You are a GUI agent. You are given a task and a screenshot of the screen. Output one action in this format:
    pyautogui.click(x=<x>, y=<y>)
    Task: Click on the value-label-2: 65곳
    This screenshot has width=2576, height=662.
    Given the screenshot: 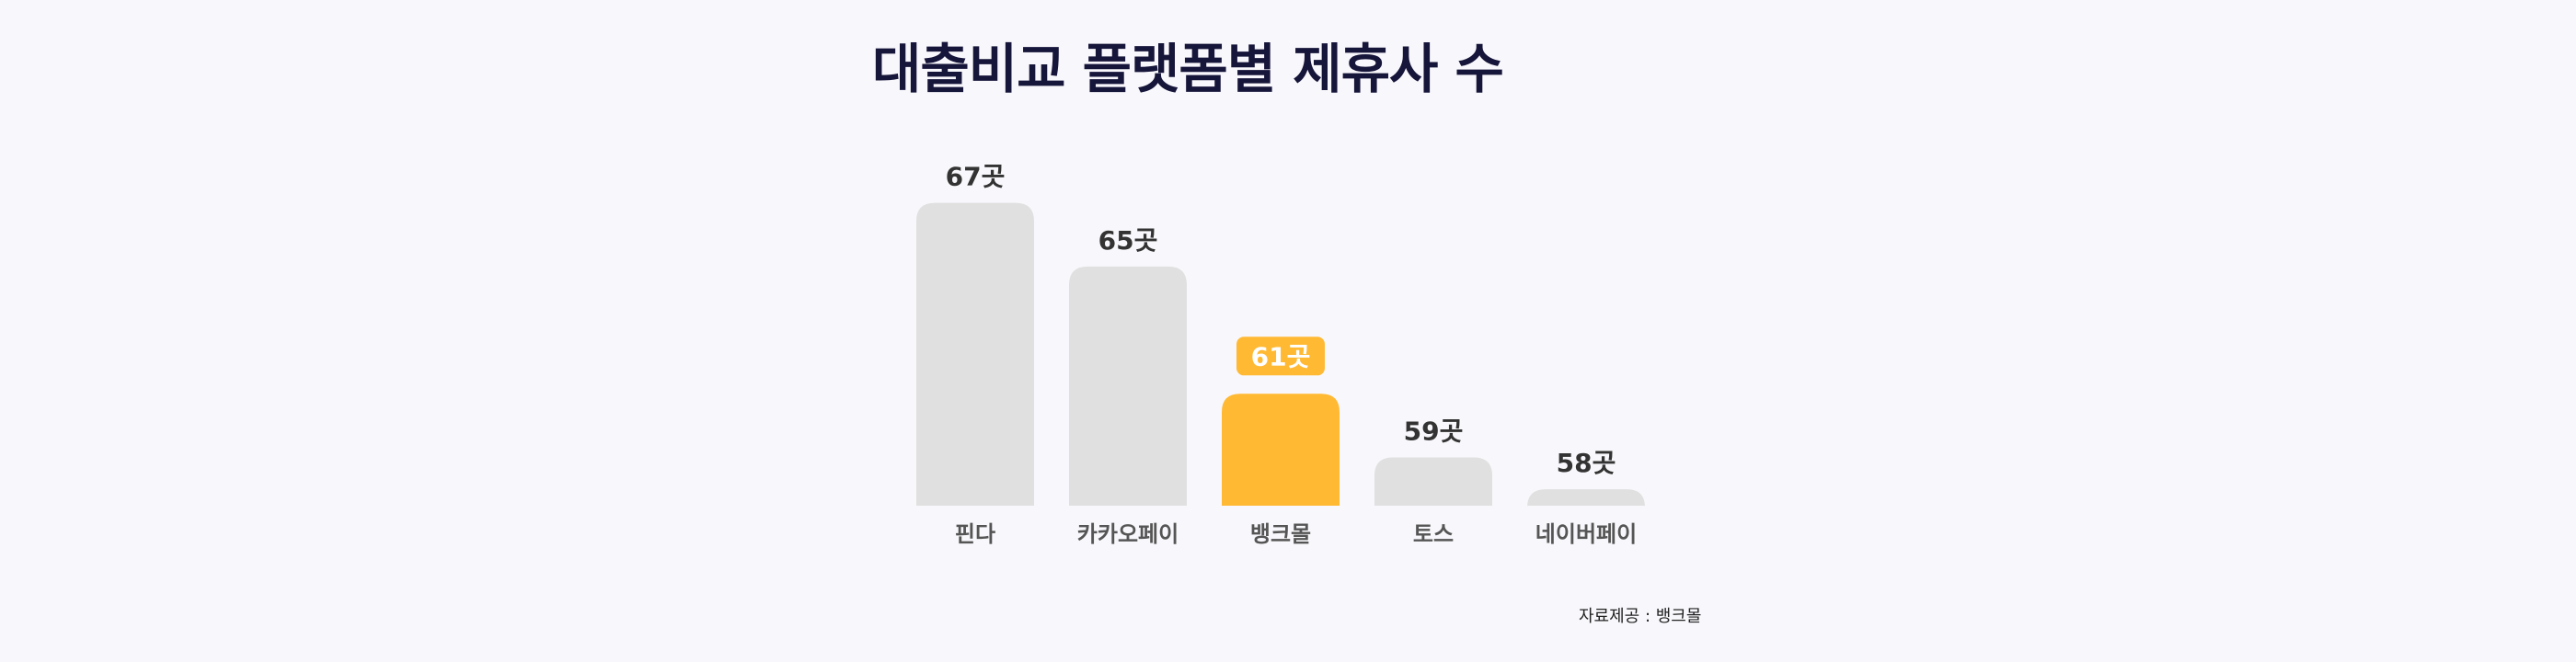 What is the action you would take?
    pyautogui.click(x=1128, y=240)
    